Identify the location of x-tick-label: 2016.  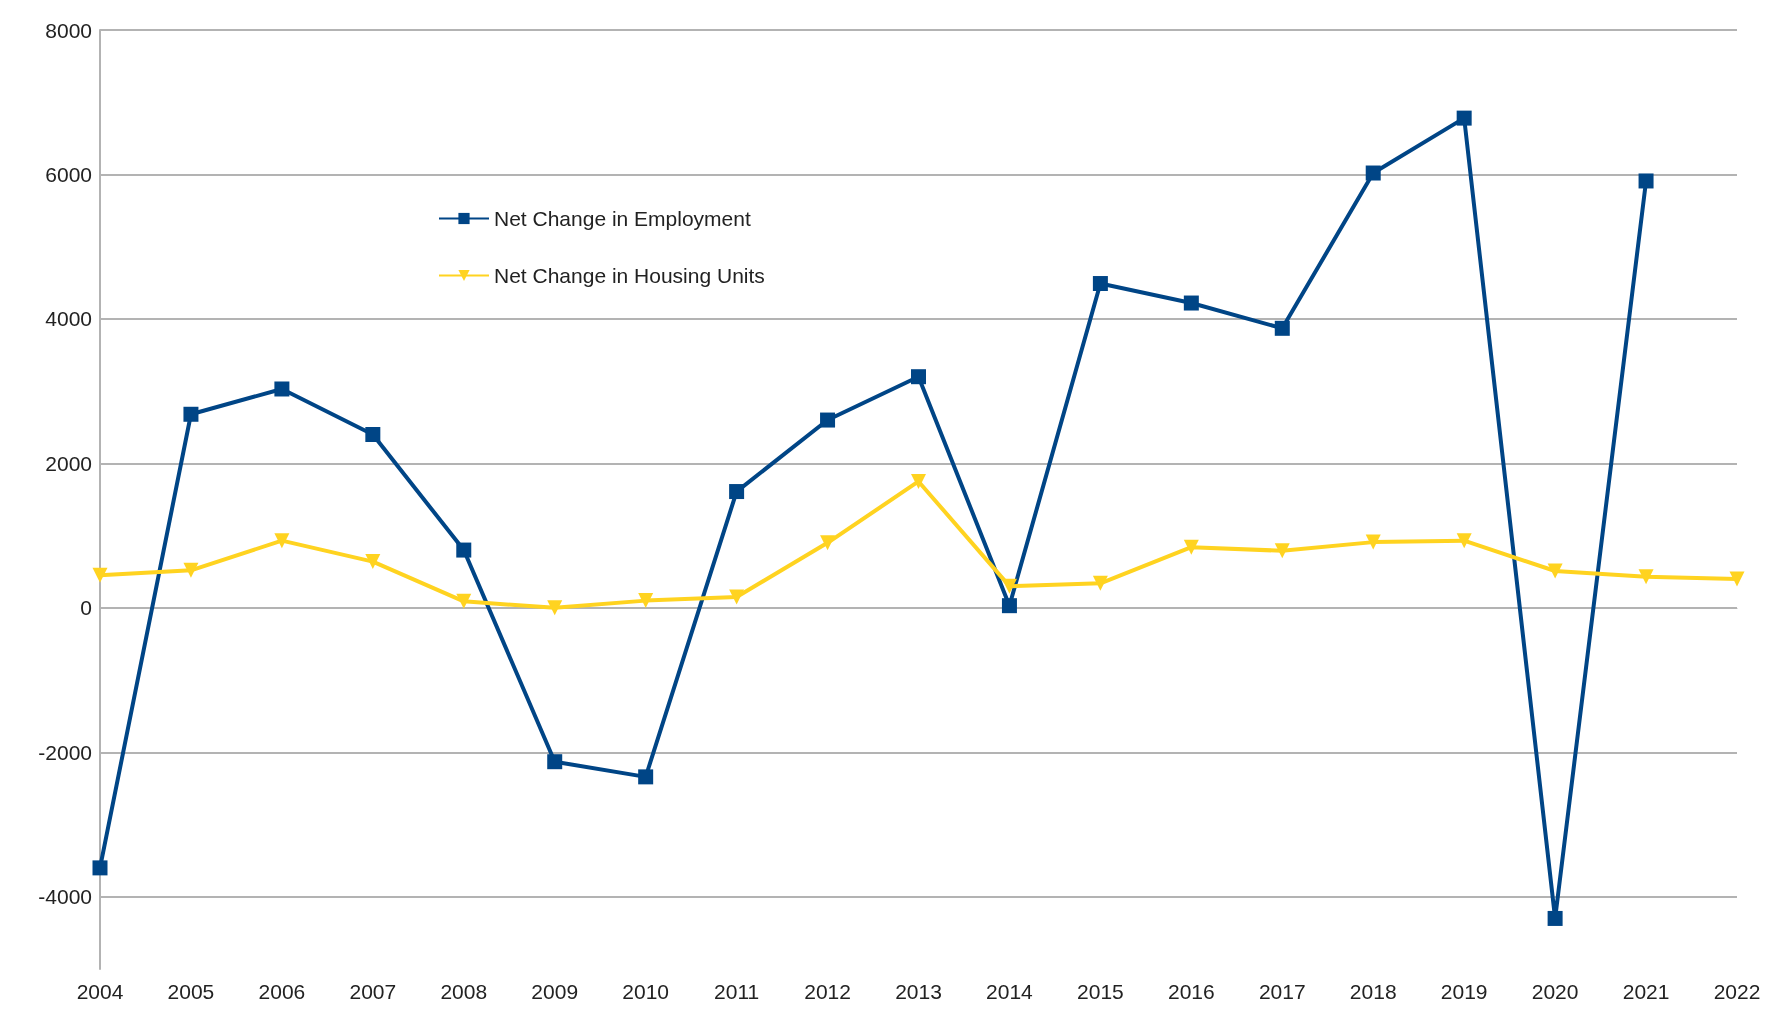
(1191, 991).